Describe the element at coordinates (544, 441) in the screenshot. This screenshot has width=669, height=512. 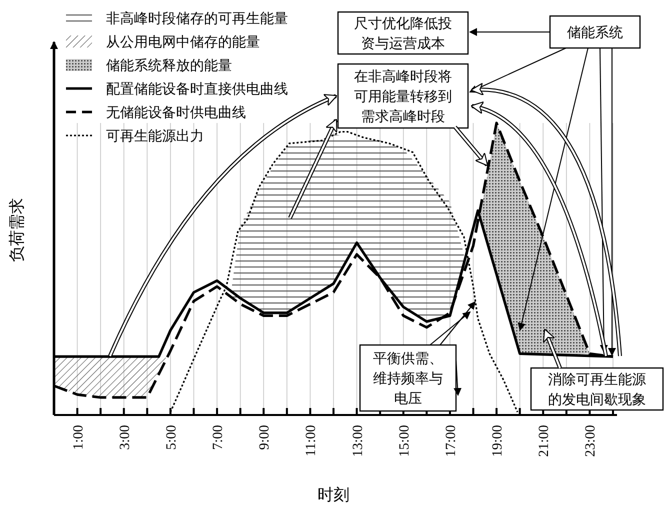
I see `x-tick-label: 21:00` at that location.